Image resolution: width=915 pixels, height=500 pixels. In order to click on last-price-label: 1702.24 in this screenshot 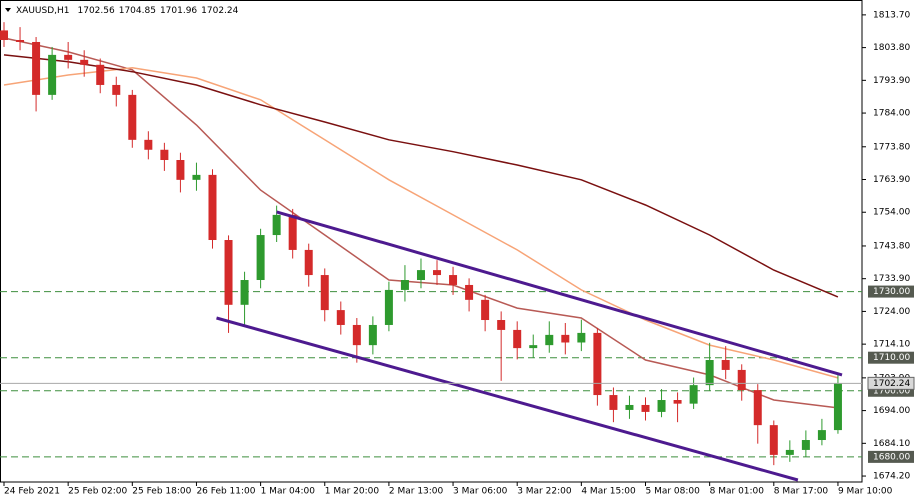, I will do `click(891, 384)`.